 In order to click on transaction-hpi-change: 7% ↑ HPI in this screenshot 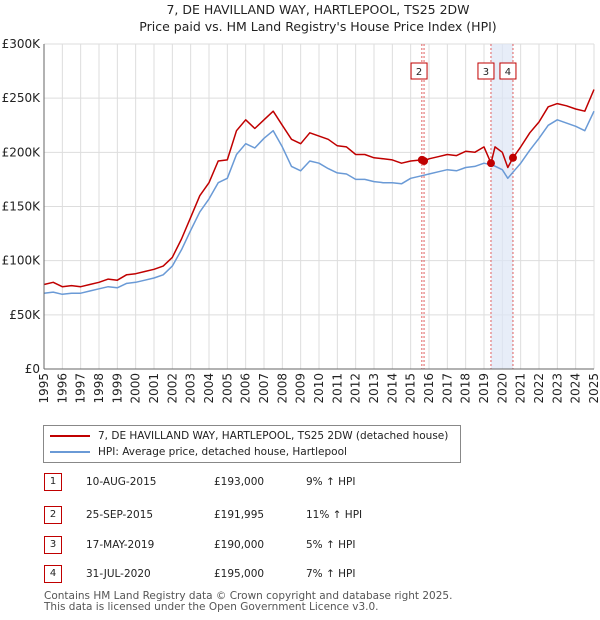, I will do `click(331, 574)`.